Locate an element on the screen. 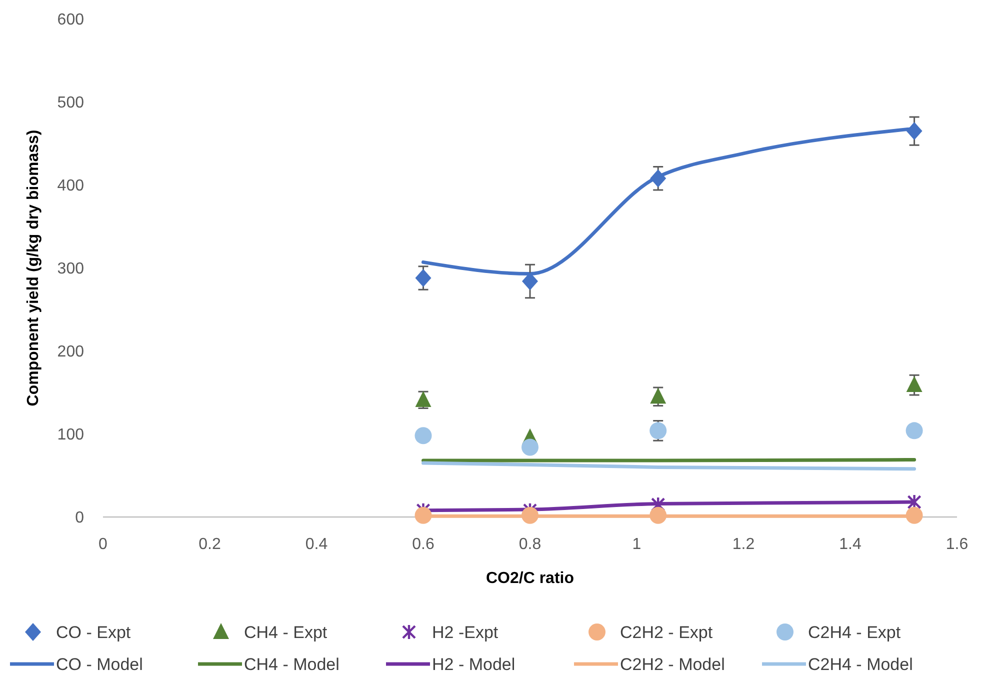 This screenshot has width=985, height=681. x-tick-label: 0.6 is located at coordinates (423, 544).